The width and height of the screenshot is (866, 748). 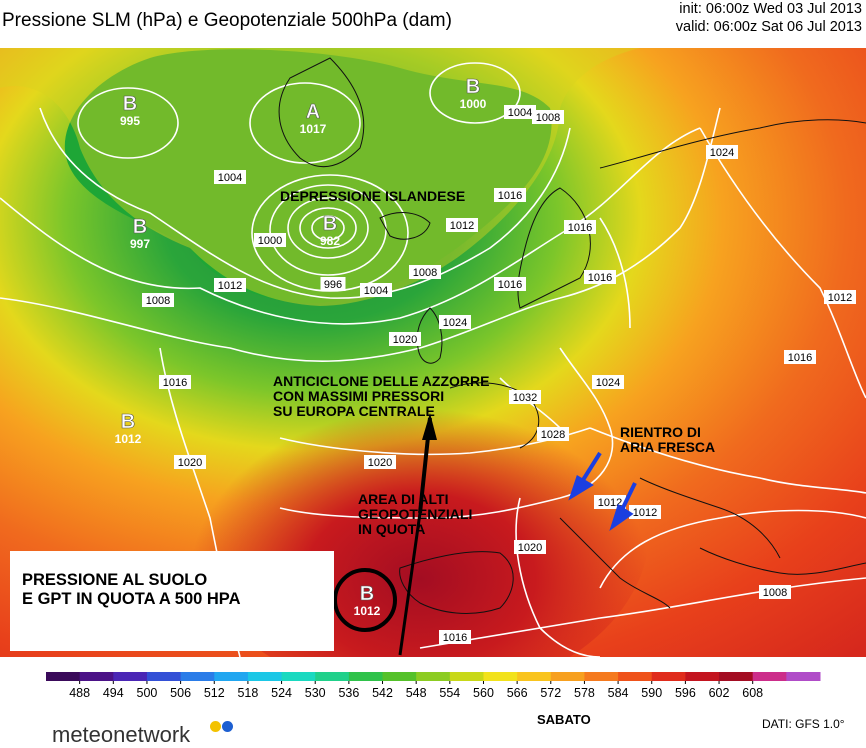 I want to click on isobar-label: 1024, so click(x=608, y=383).